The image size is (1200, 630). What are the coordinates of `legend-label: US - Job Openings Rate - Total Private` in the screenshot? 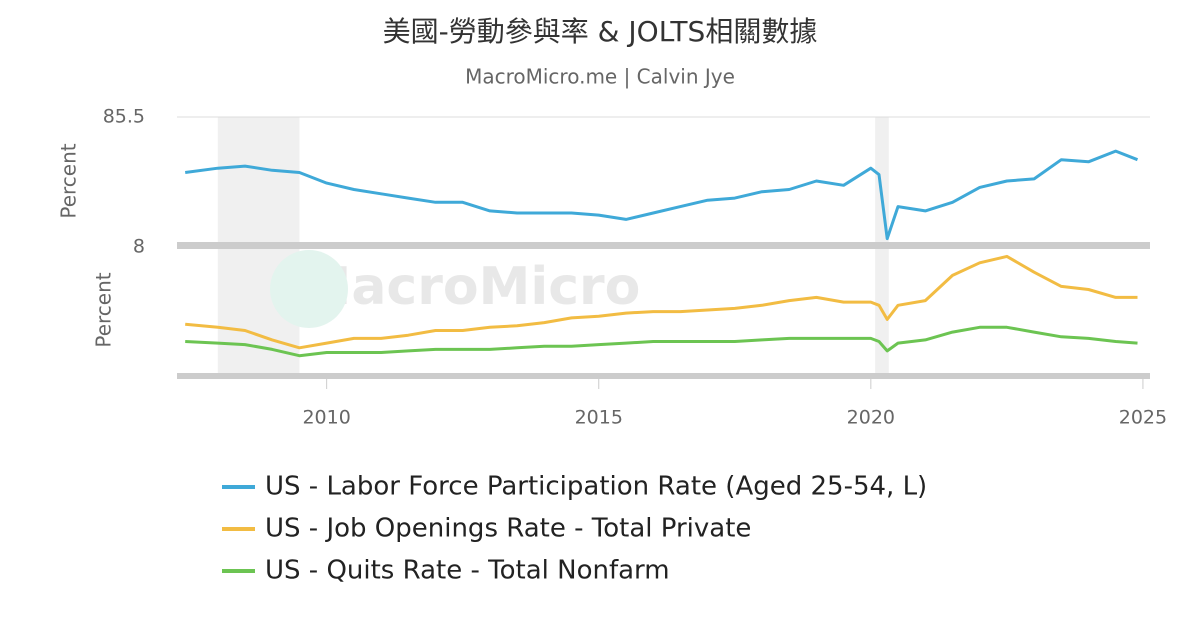 It's located at (508, 529).